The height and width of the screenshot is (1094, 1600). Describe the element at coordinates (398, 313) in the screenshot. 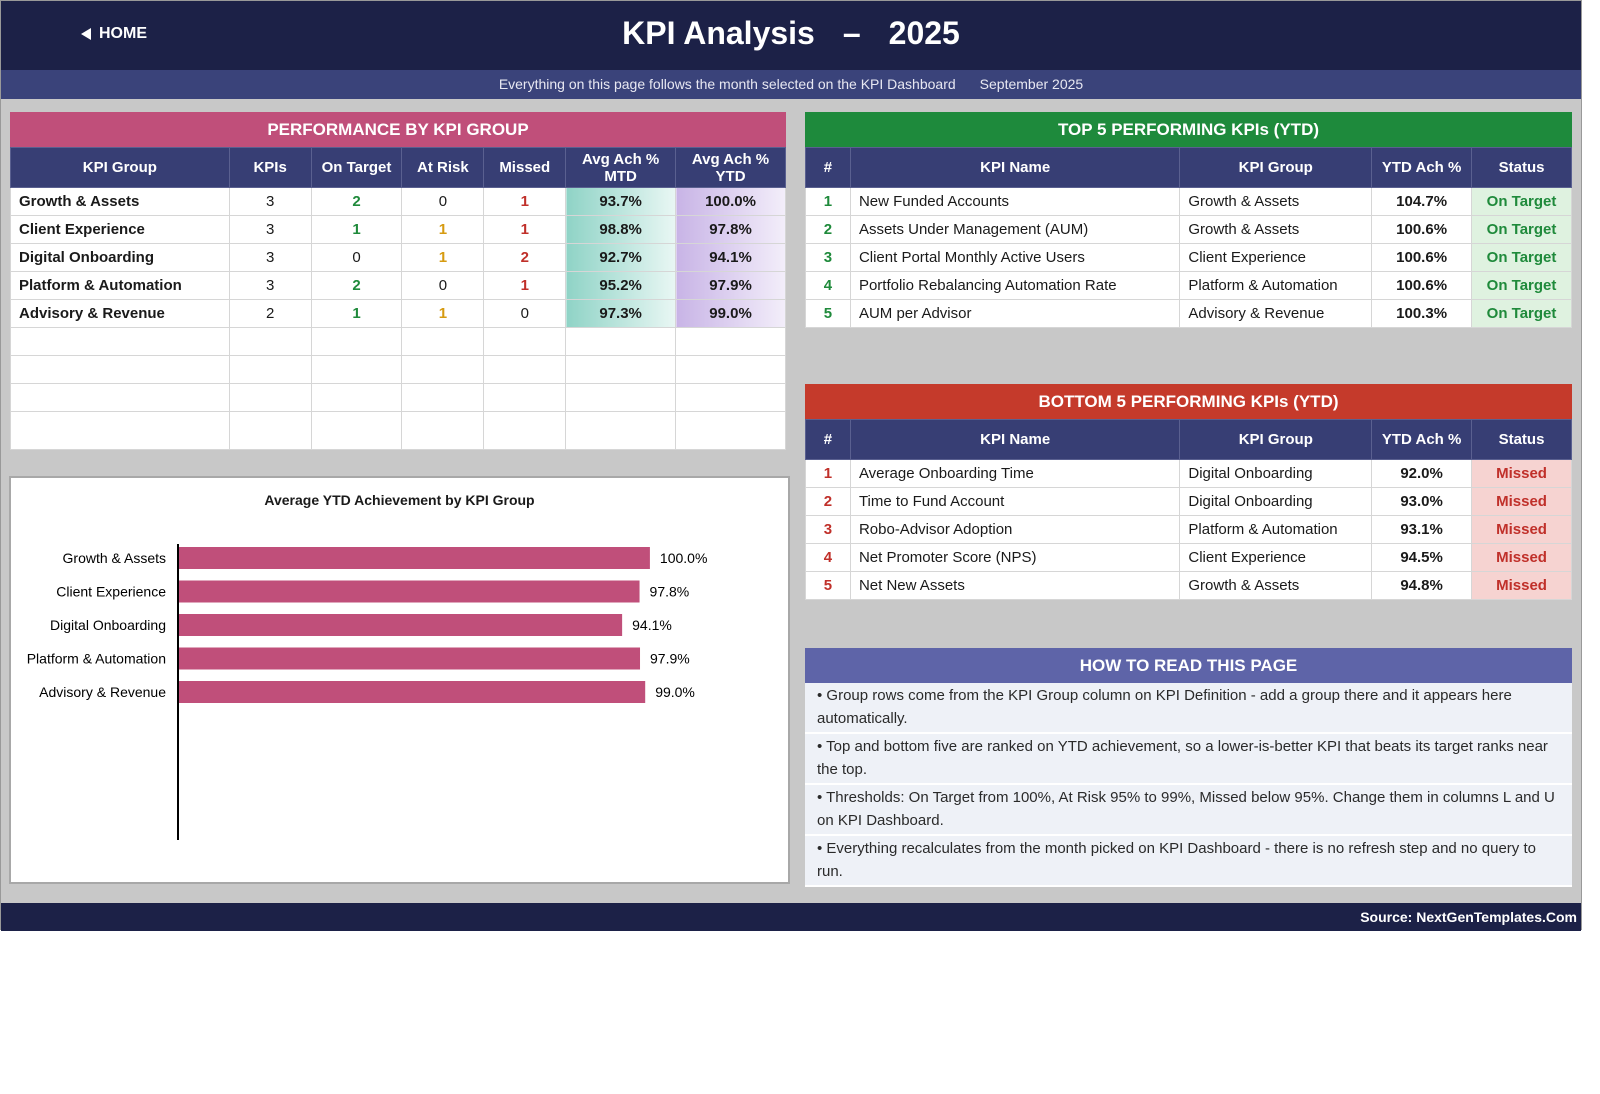

I see `perf-row: Advisory & Revenue 2 1 1 0 97.3% 99.0%` at that location.